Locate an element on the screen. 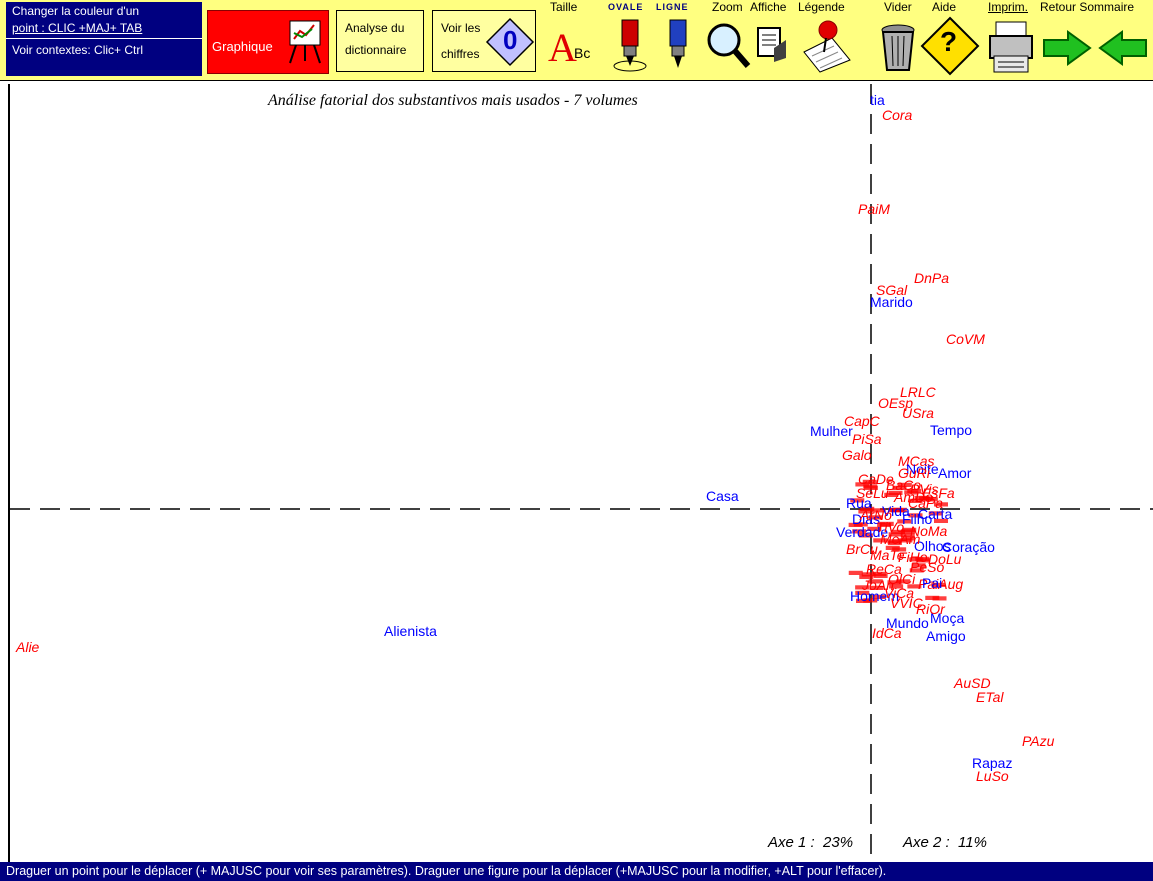  point-label-capa: CaPa is located at coordinates (925, 503).